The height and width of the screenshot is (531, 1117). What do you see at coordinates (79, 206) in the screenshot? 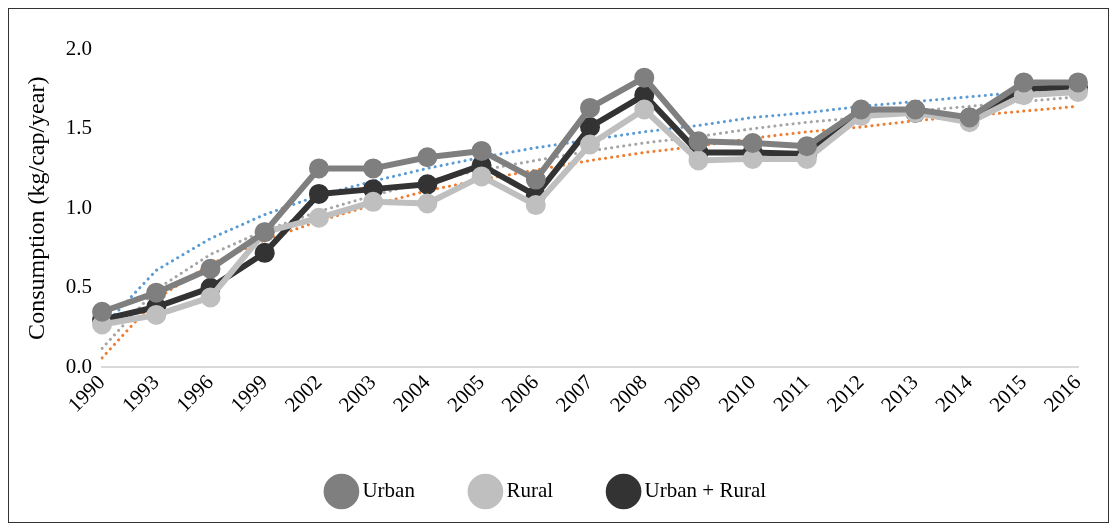
I see `y-tick-label: 1.0` at bounding box center [79, 206].